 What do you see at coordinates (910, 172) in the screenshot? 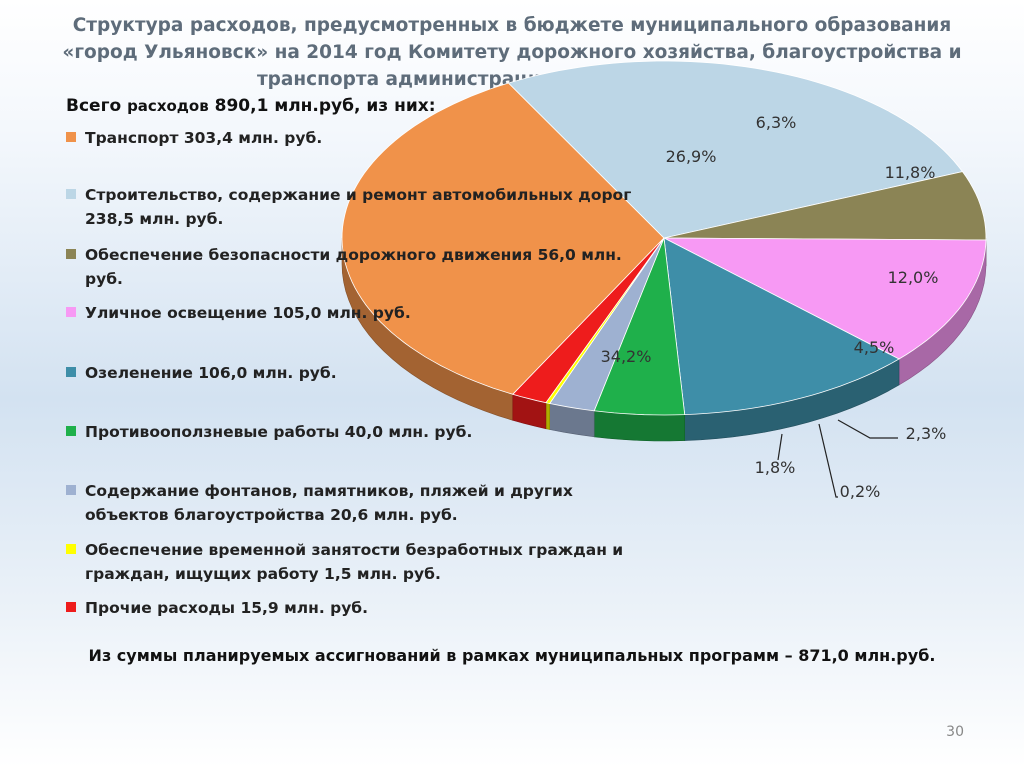
I see `pie-label-3: 11,8%` at bounding box center [910, 172].